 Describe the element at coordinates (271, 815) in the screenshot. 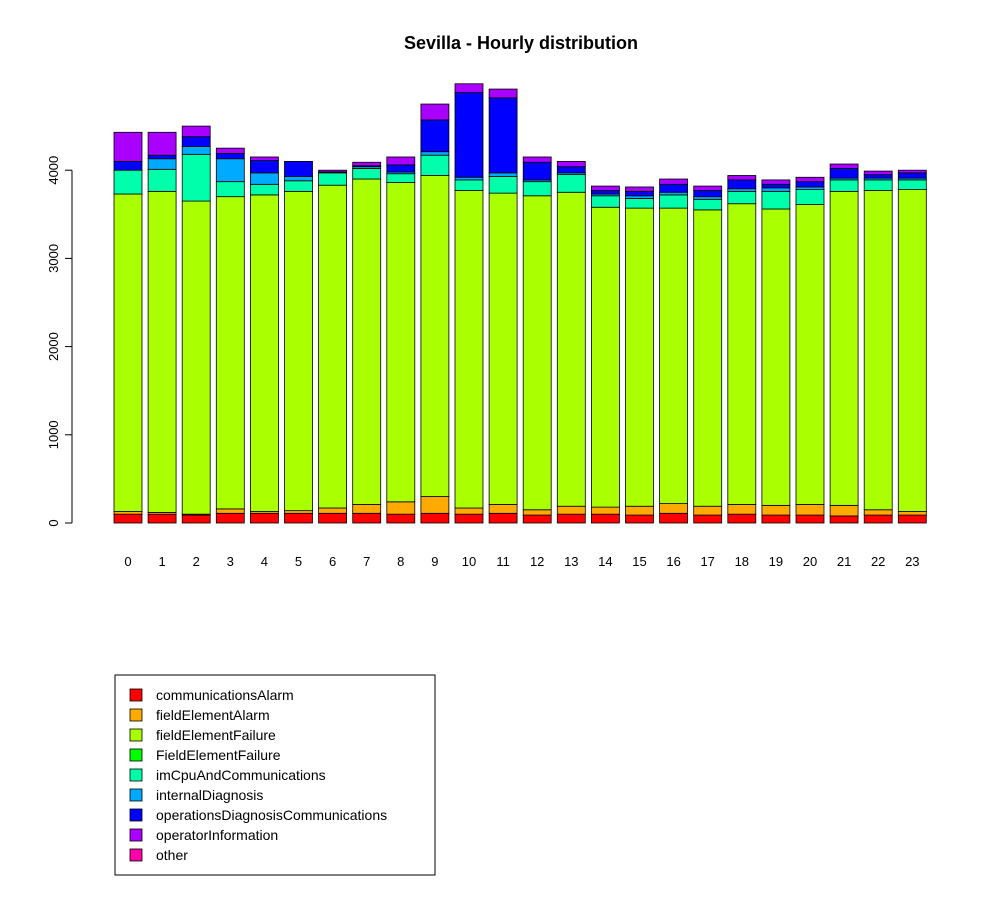

I see `legend-label-operationsDiagnosisCommunications: operationsDiagnosisCommunications` at that location.